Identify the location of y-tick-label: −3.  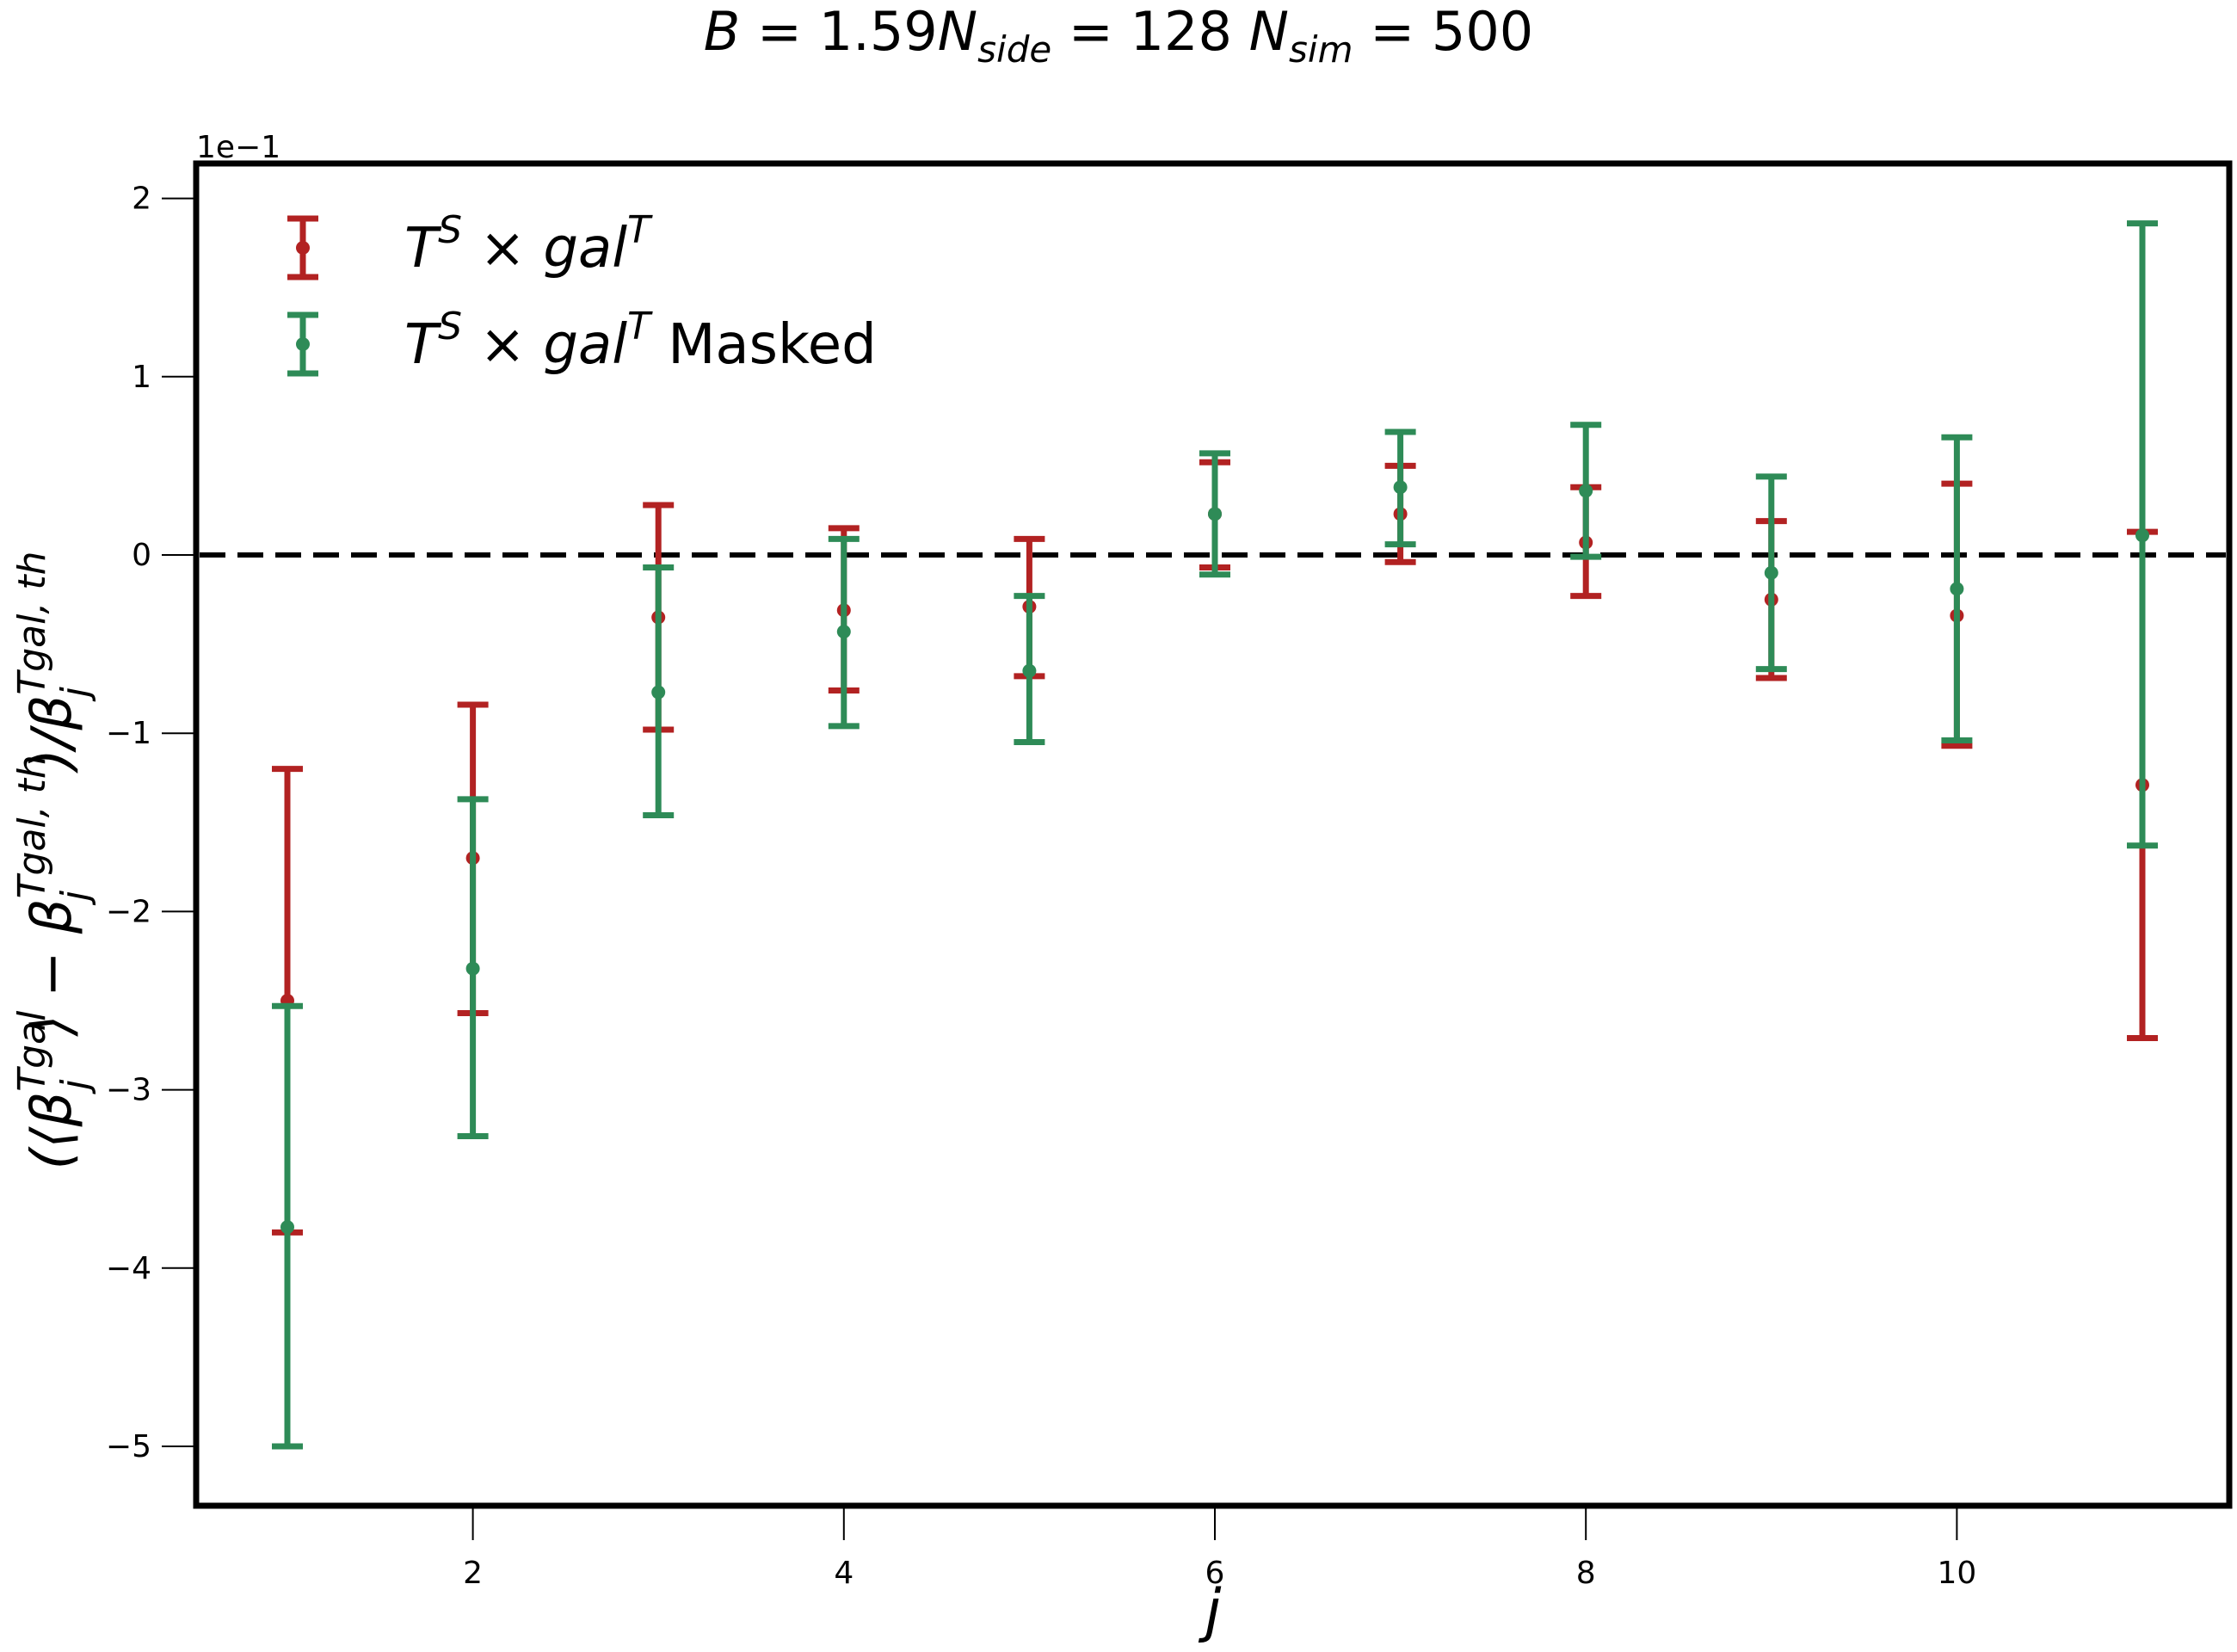
(128, 1090).